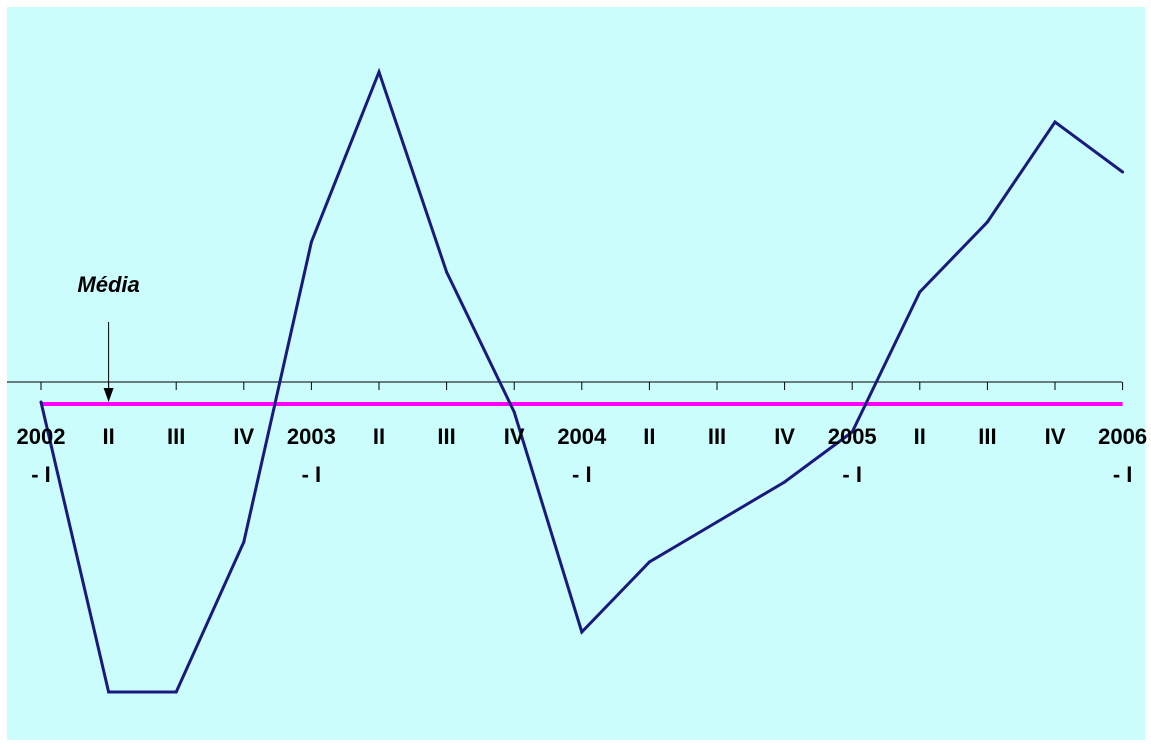  I want to click on x-tick-label: 2006, so click(1122, 436).